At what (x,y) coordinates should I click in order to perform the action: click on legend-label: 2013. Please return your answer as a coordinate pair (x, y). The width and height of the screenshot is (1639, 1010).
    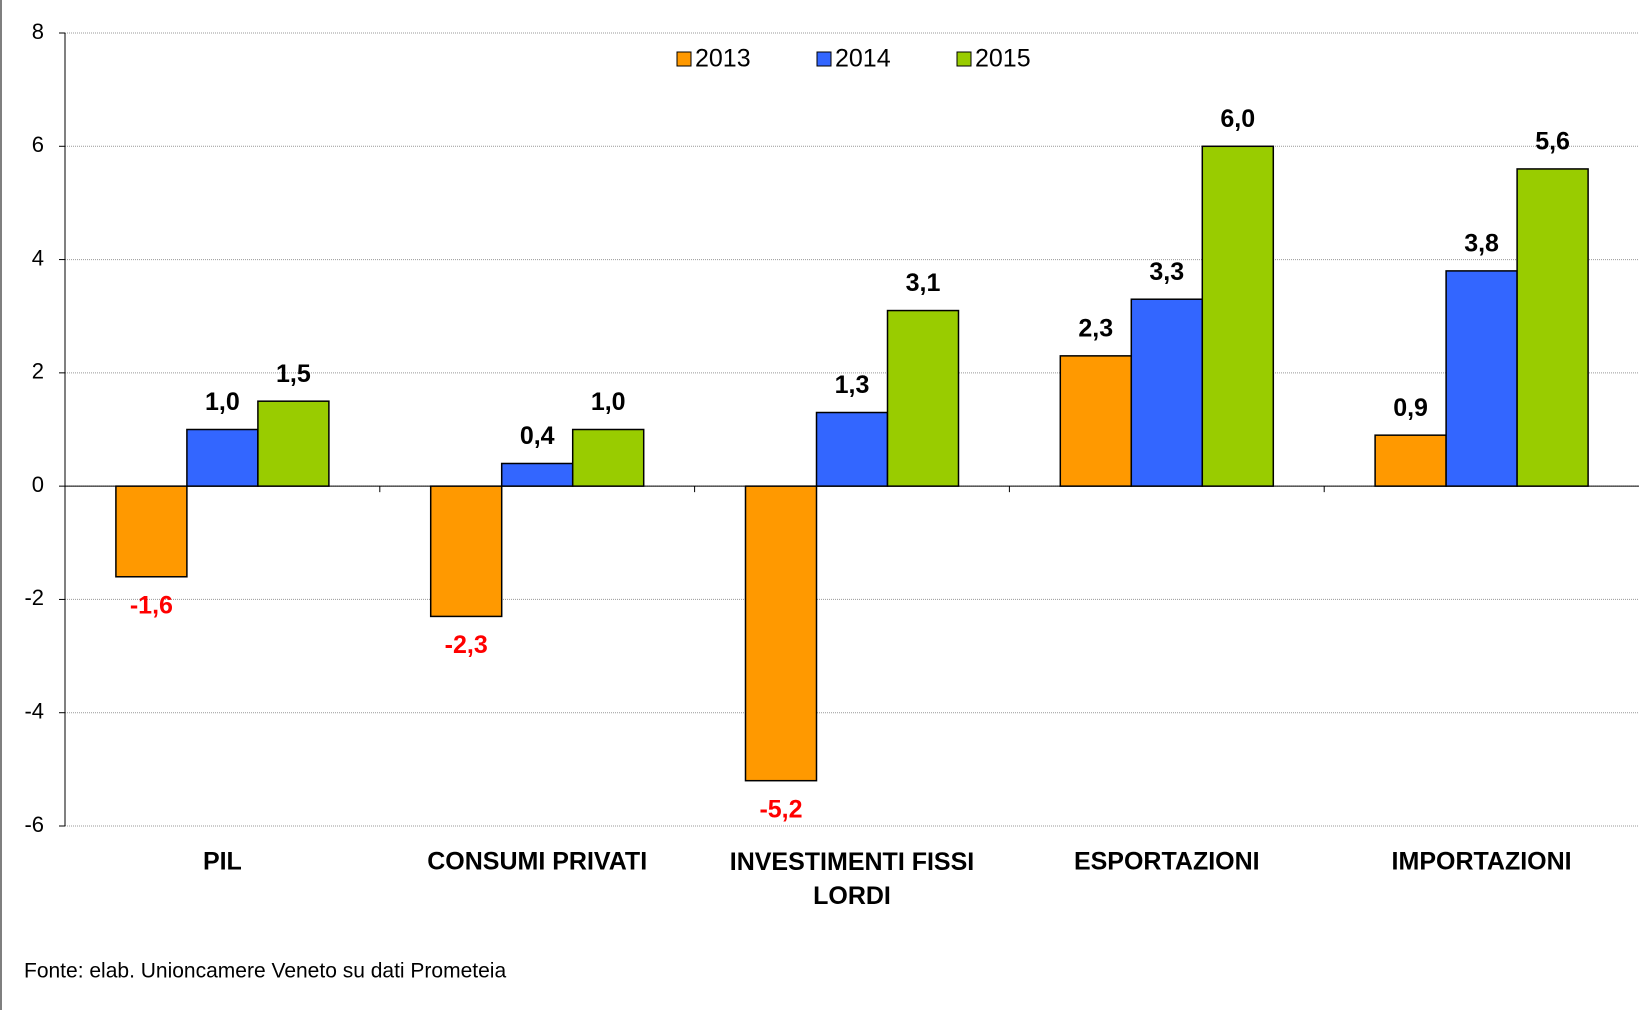
    Looking at the image, I should click on (723, 59).